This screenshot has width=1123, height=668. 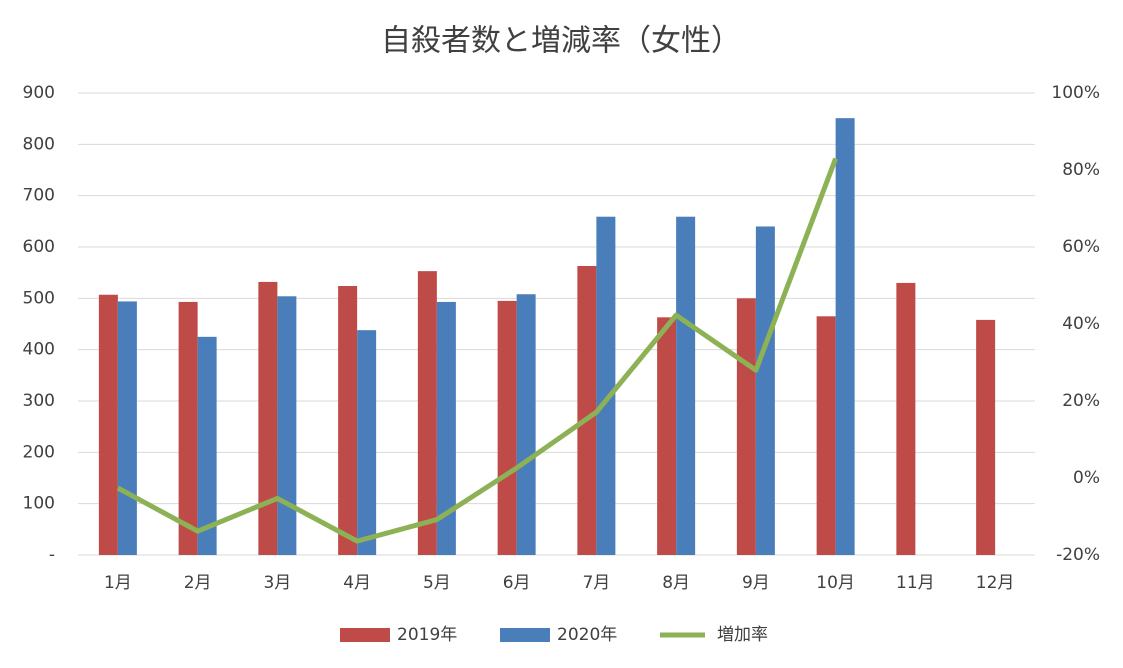 What do you see at coordinates (39, 247) in the screenshot?
I see `y-tick-label: 600` at bounding box center [39, 247].